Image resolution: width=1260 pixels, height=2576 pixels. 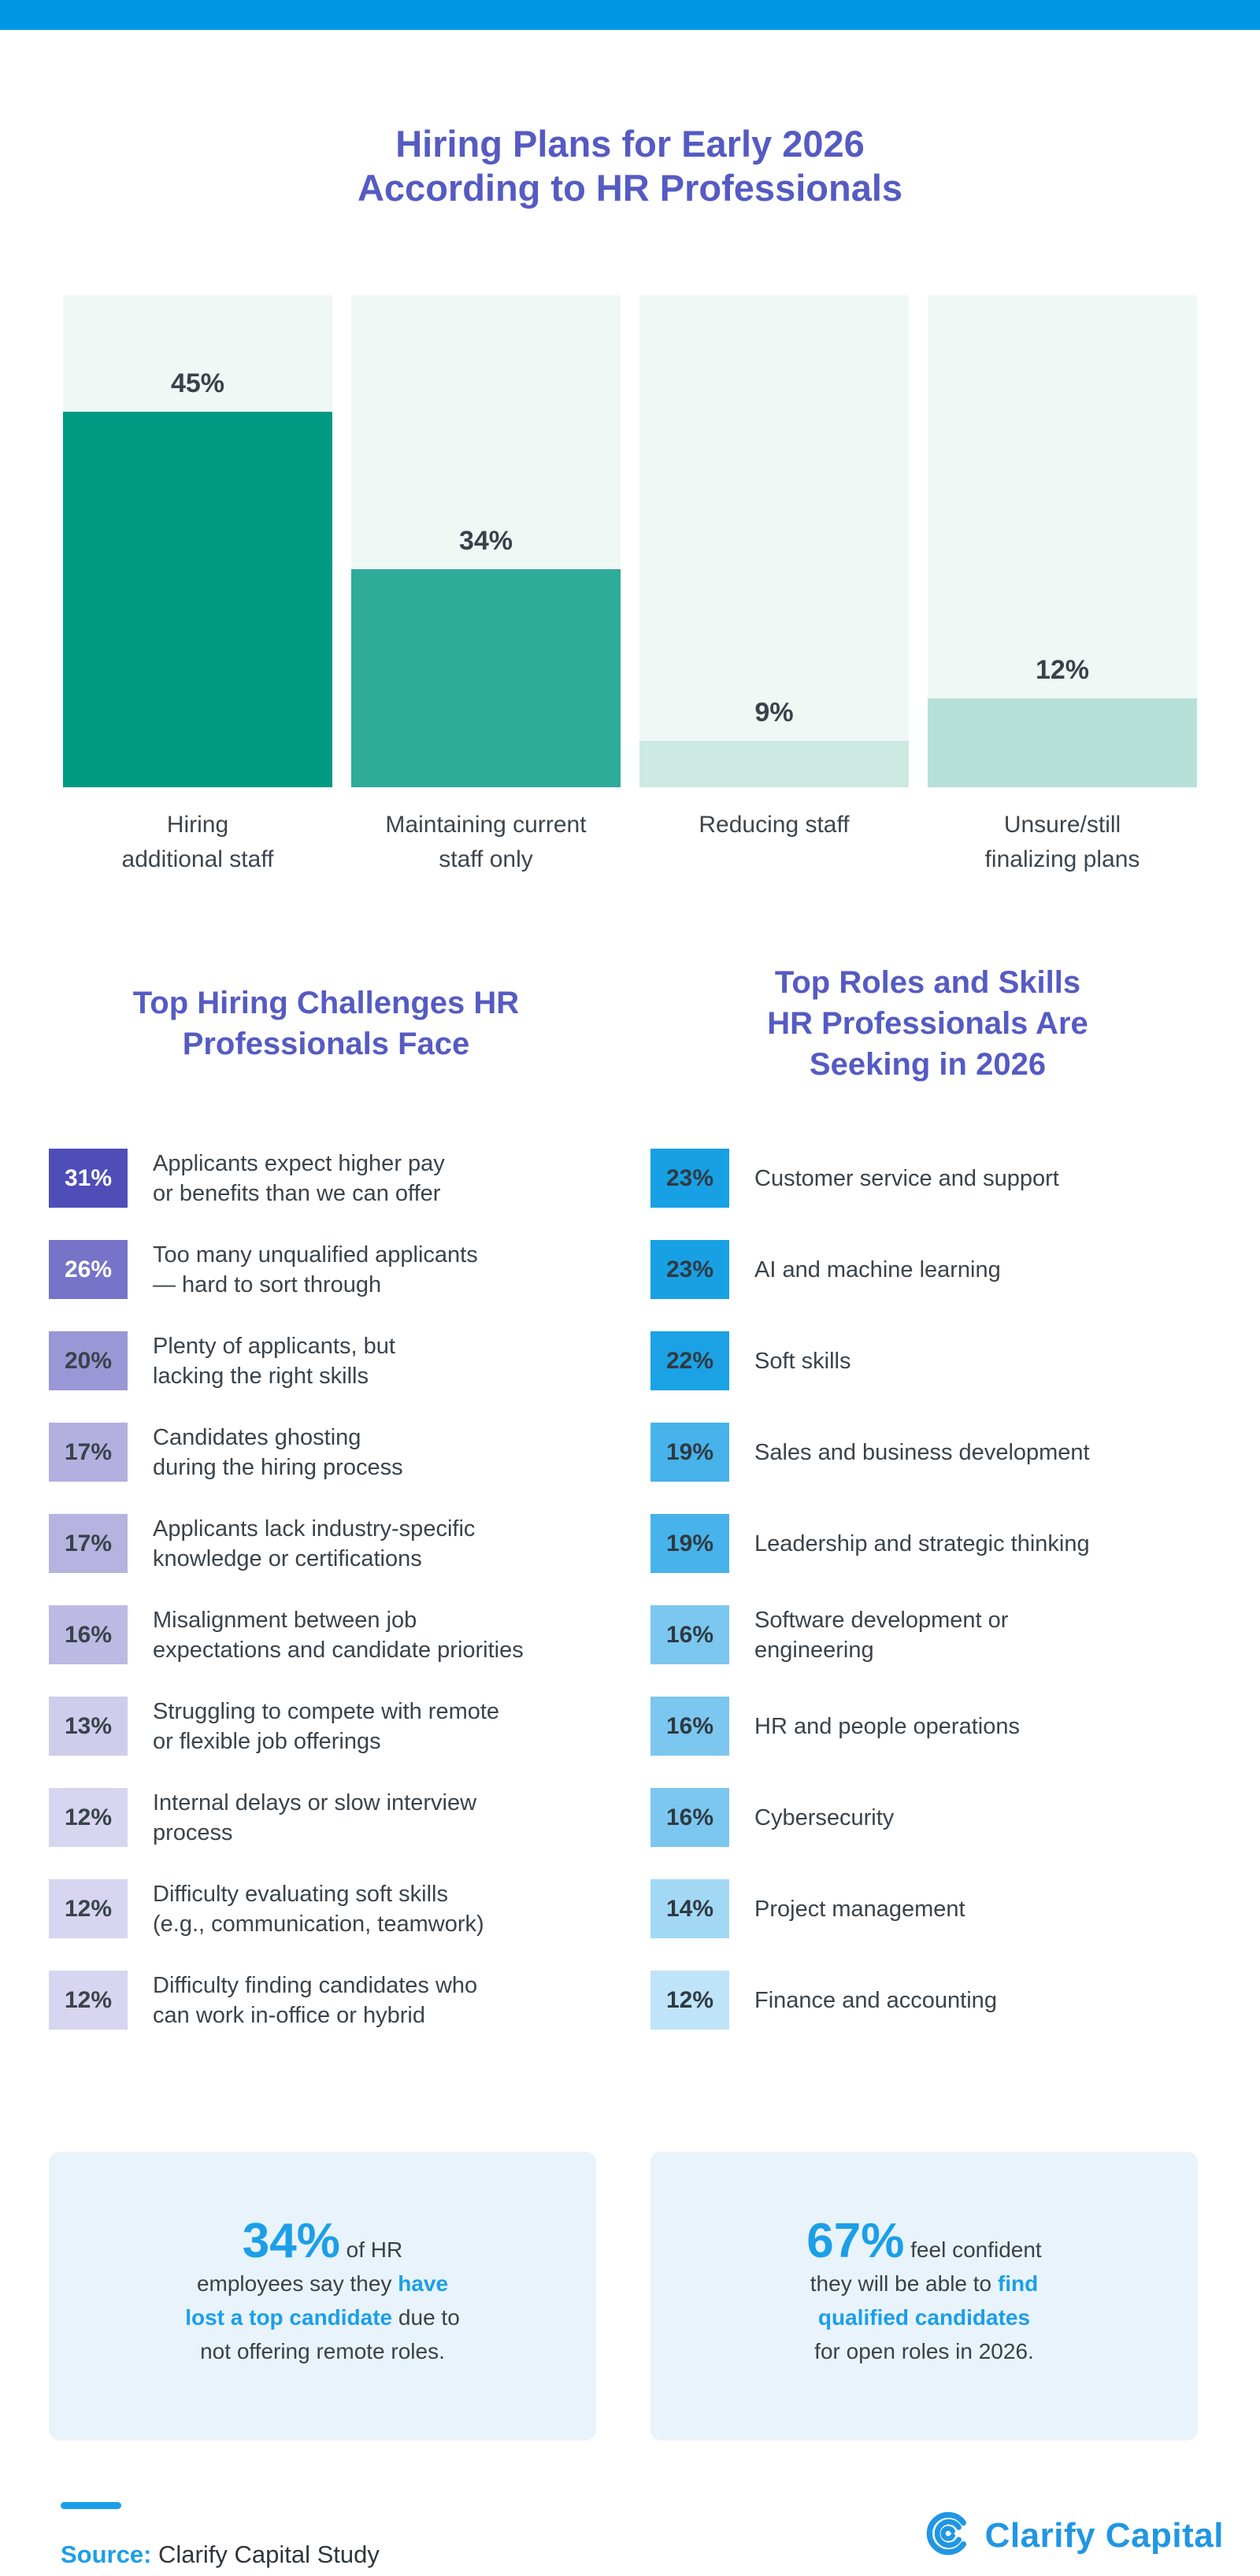 I want to click on percent-chip: 14%, so click(x=689, y=1908).